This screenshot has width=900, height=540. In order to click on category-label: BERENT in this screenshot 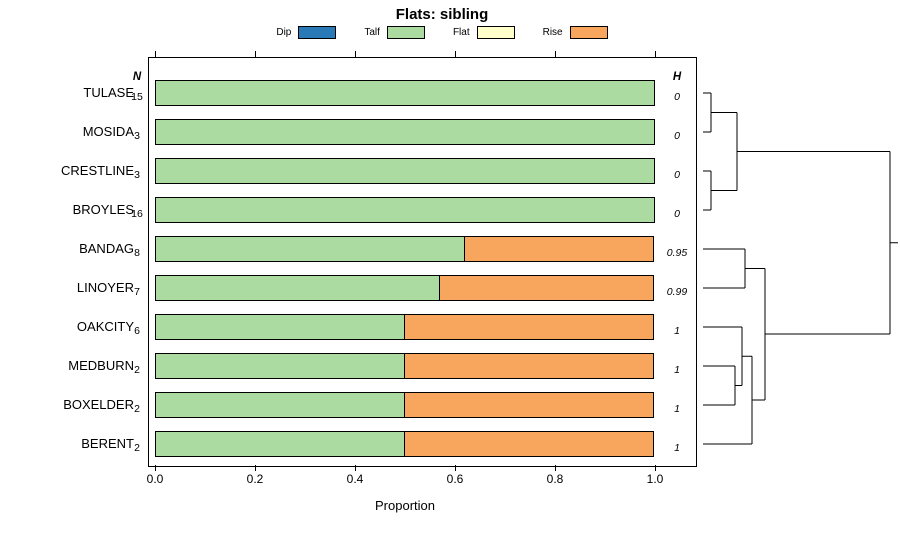, I will do `click(107, 443)`.